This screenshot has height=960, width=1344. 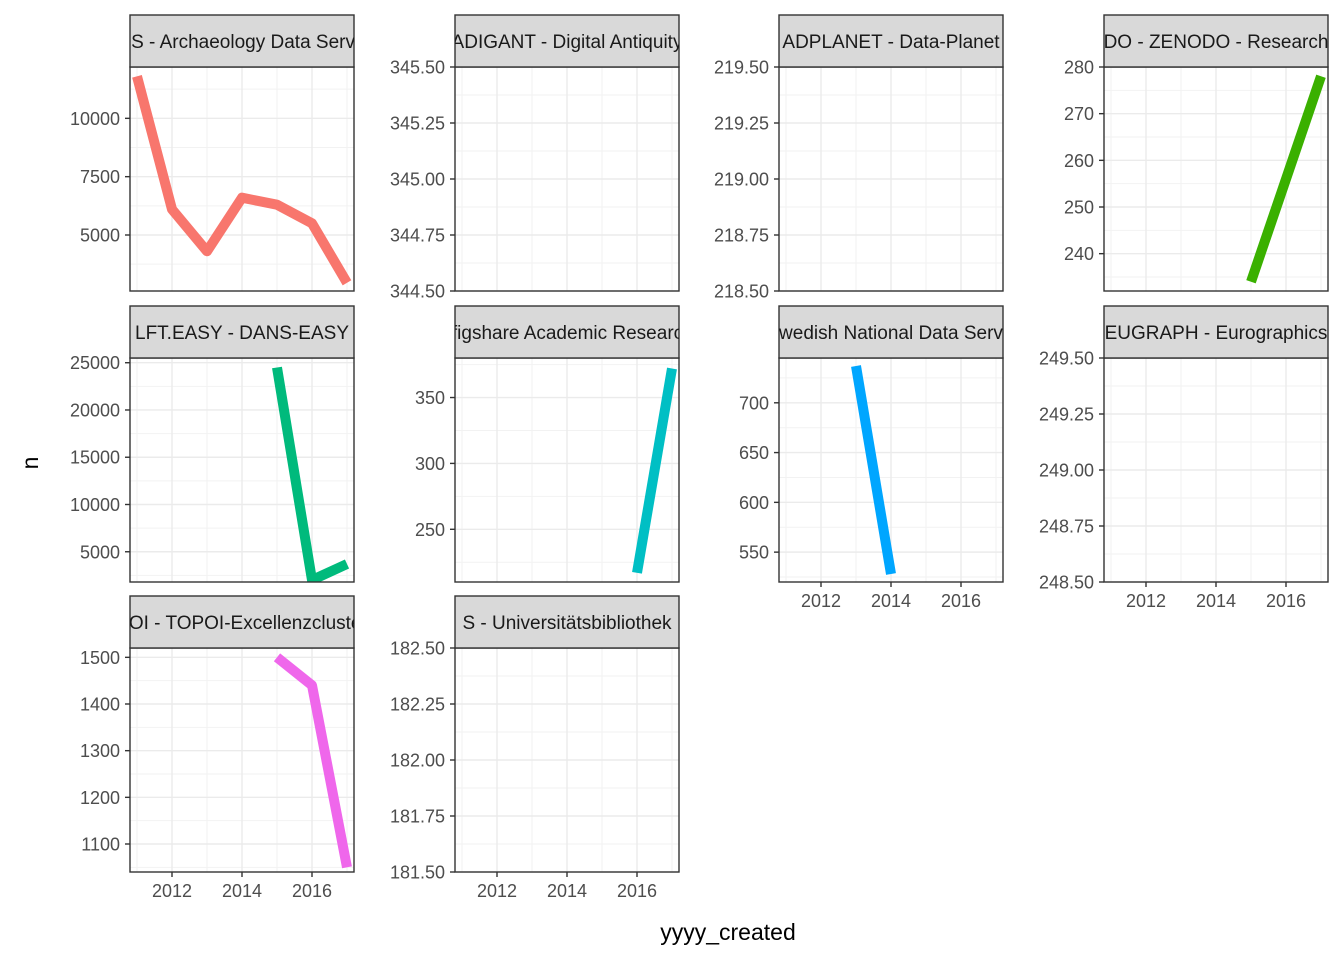 What do you see at coordinates (417, 236) in the screenshot?
I see `y-tick-label: 344.75` at bounding box center [417, 236].